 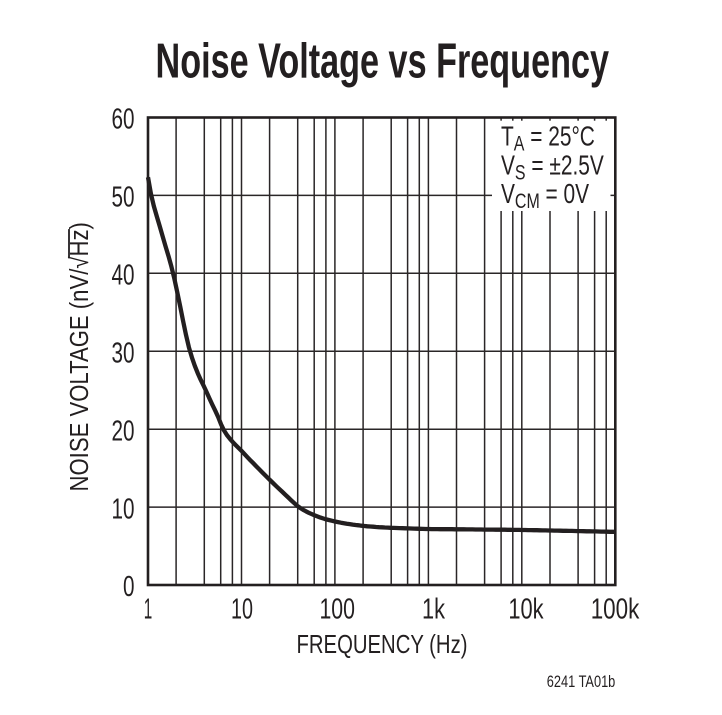 What do you see at coordinates (383, 62) in the screenshot?
I see `svg-text: Noise Voltage vs Frequency` at bounding box center [383, 62].